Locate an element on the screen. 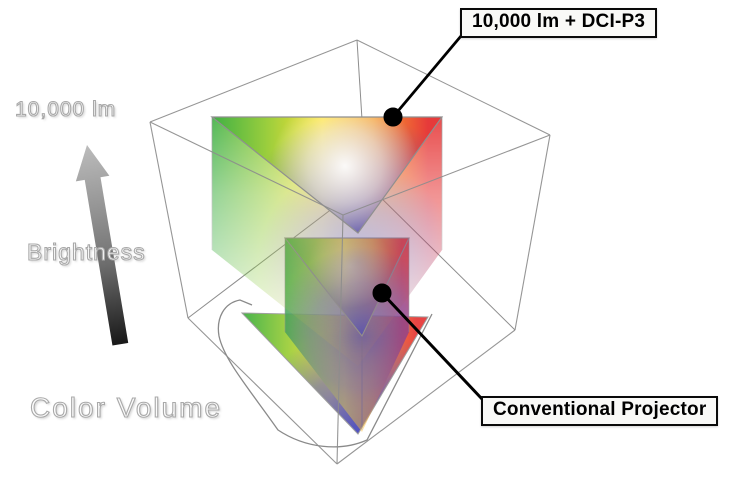 The image size is (747, 483). diagram-title: Color Volume is located at coordinates (126, 407).